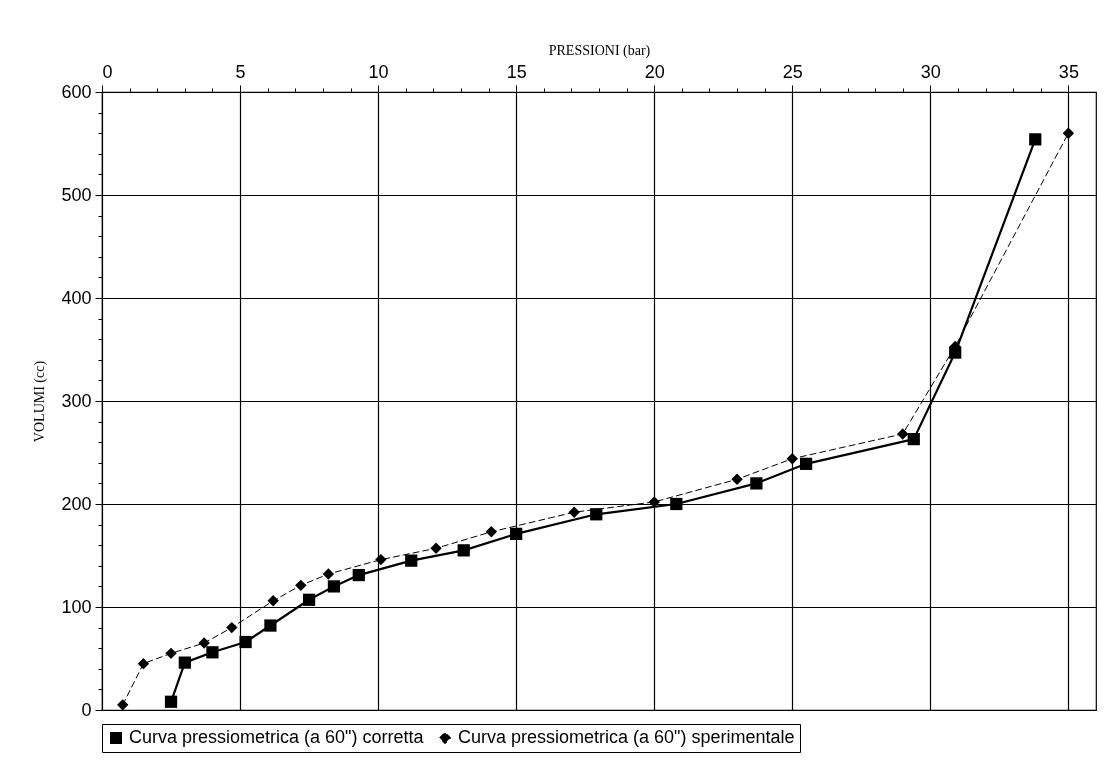  What do you see at coordinates (930, 71) in the screenshot?
I see `x-tick-label: 30` at bounding box center [930, 71].